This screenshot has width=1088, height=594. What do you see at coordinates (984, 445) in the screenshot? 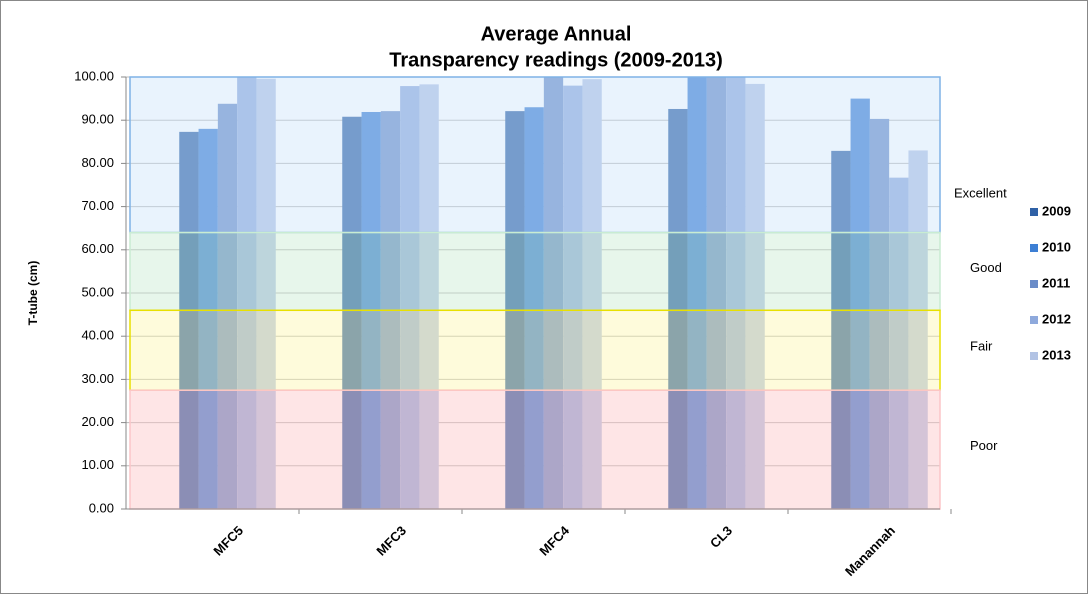
I see `zone-label: Poor` at bounding box center [984, 445].